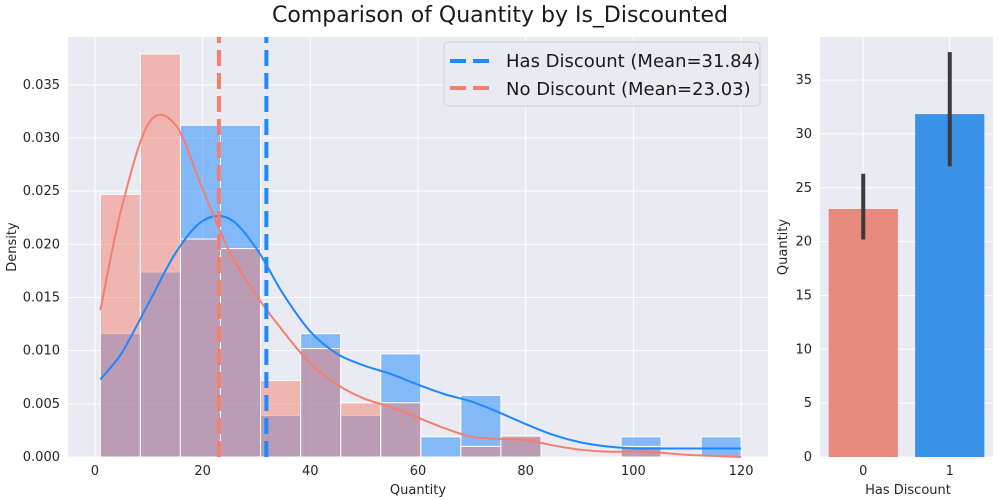 This screenshot has width=1000, height=500. Describe the element at coordinates (808, 457) in the screenshot. I see `bar-chart-y-tick-label: 0` at that location.